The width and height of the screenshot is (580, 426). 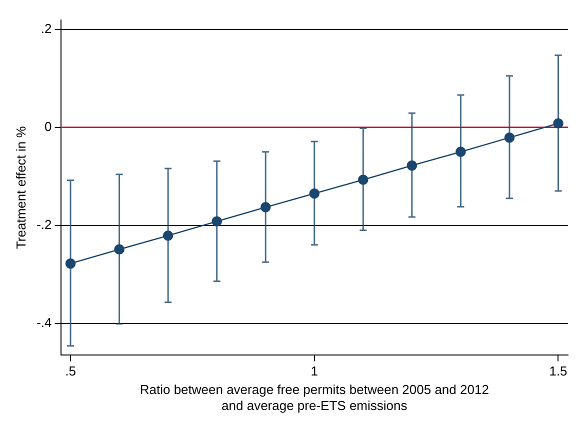 What do you see at coordinates (46, 28) in the screenshot?
I see `y-tick-label: .2` at bounding box center [46, 28].